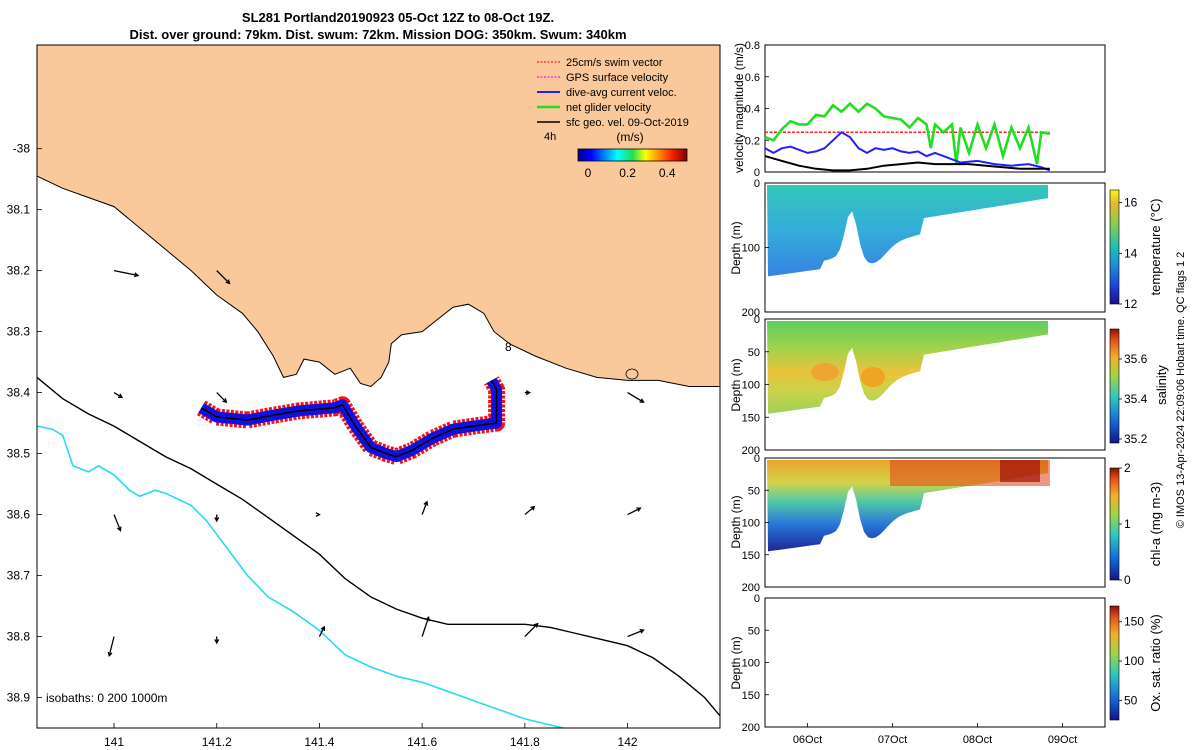 This screenshot has height=750, width=1200. What do you see at coordinates (736, 521) in the screenshot?
I see `chl-ylabel: Depth (m)` at bounding box center [736, 521].